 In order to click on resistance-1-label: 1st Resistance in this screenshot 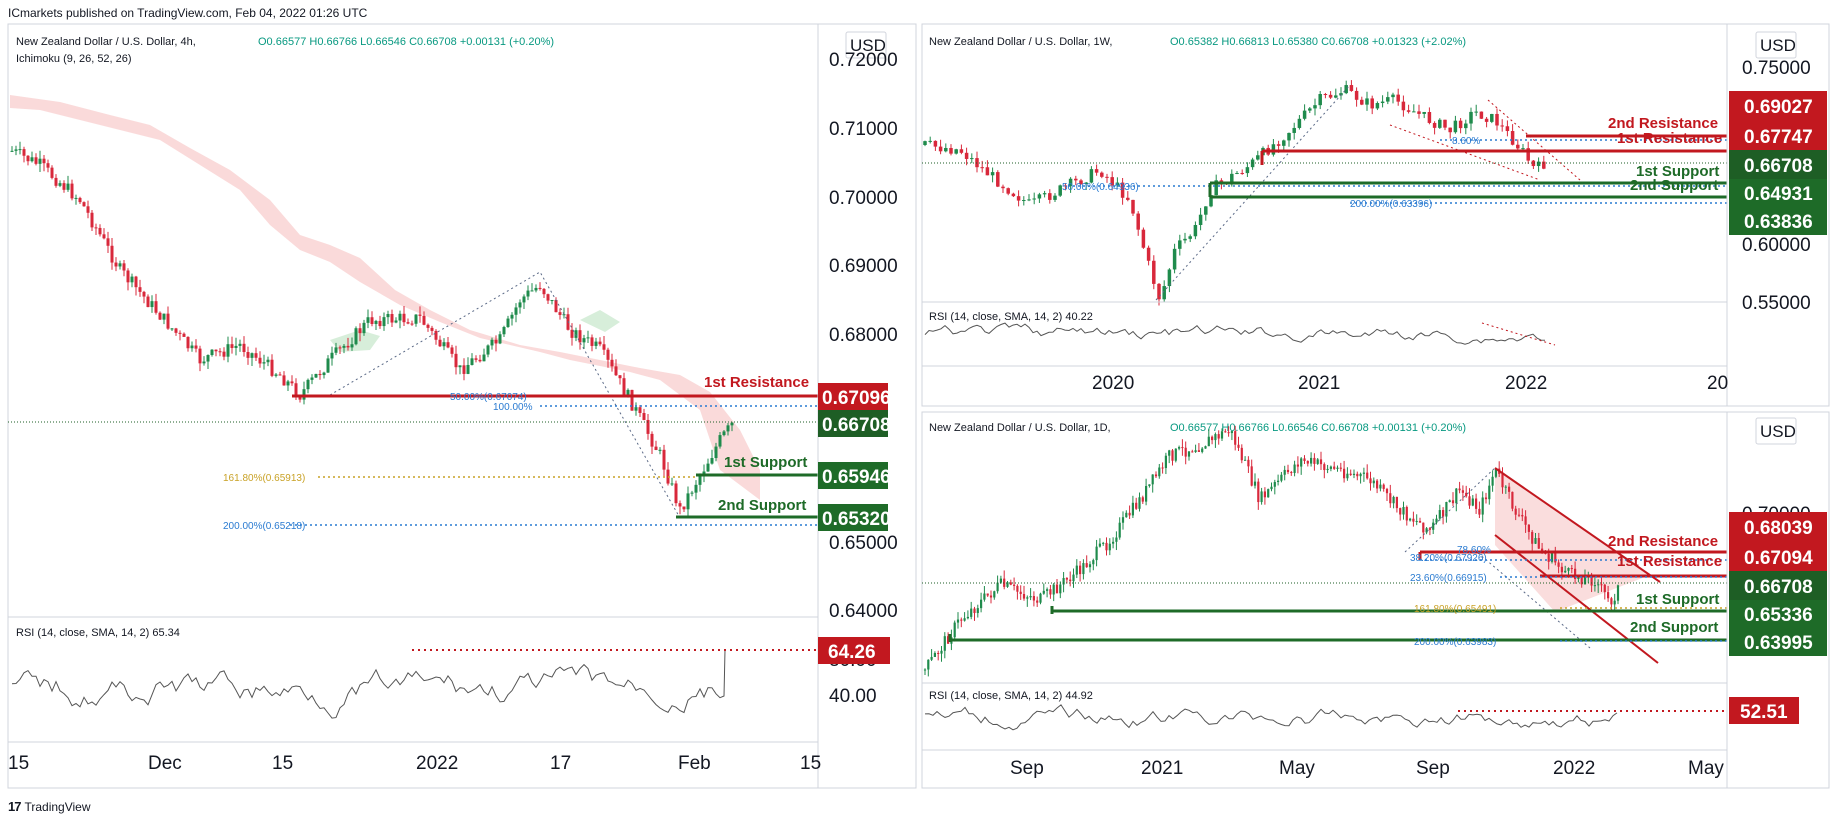, I will do `click(756, 382)`.